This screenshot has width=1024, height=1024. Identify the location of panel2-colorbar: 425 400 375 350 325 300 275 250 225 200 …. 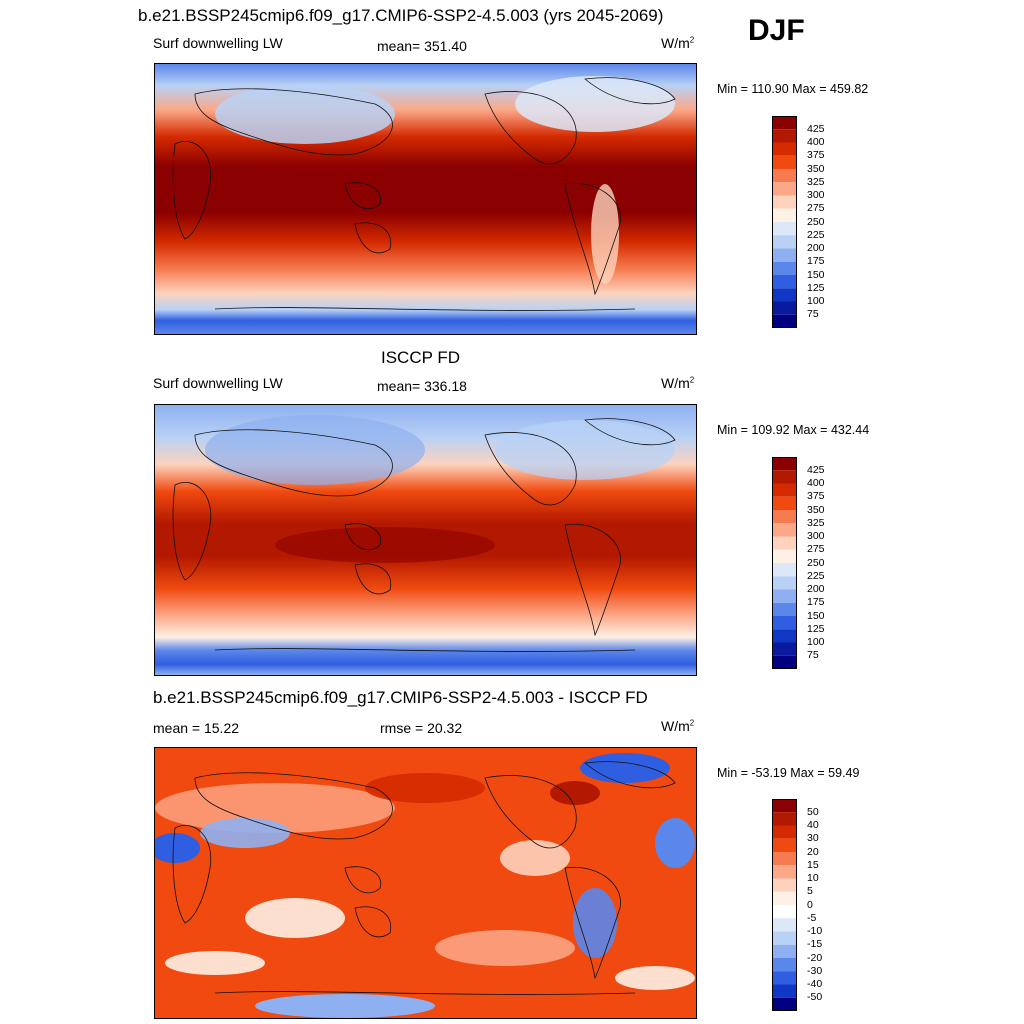
(798, 563).